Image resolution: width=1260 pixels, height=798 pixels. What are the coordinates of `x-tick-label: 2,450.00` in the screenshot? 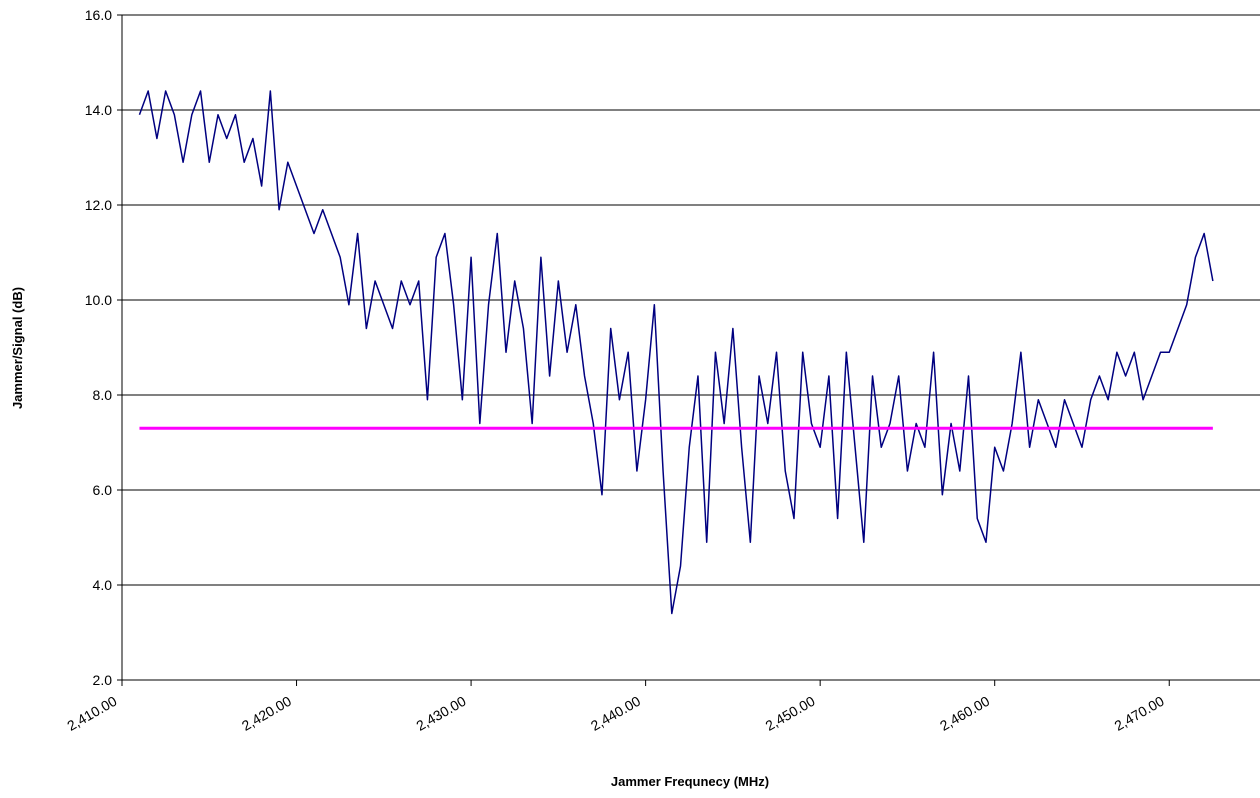 It's located at (789, 713).